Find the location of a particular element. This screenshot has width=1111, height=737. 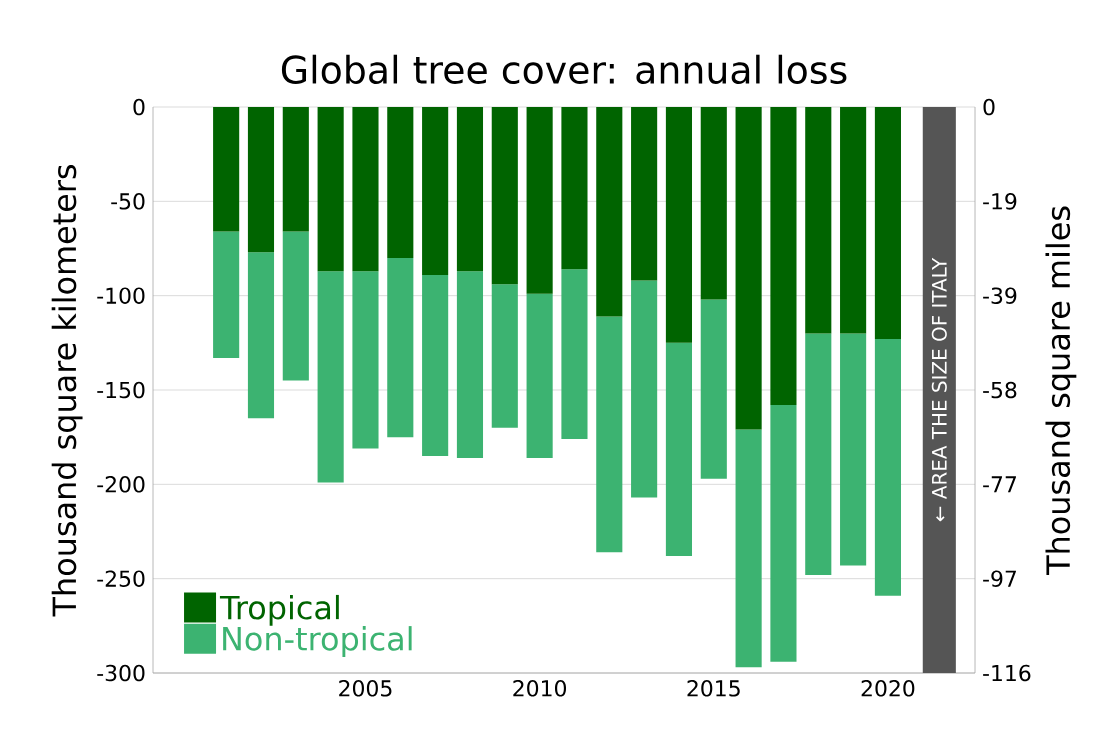

y-tick-label: -50 is located at coordinates (128, 201).